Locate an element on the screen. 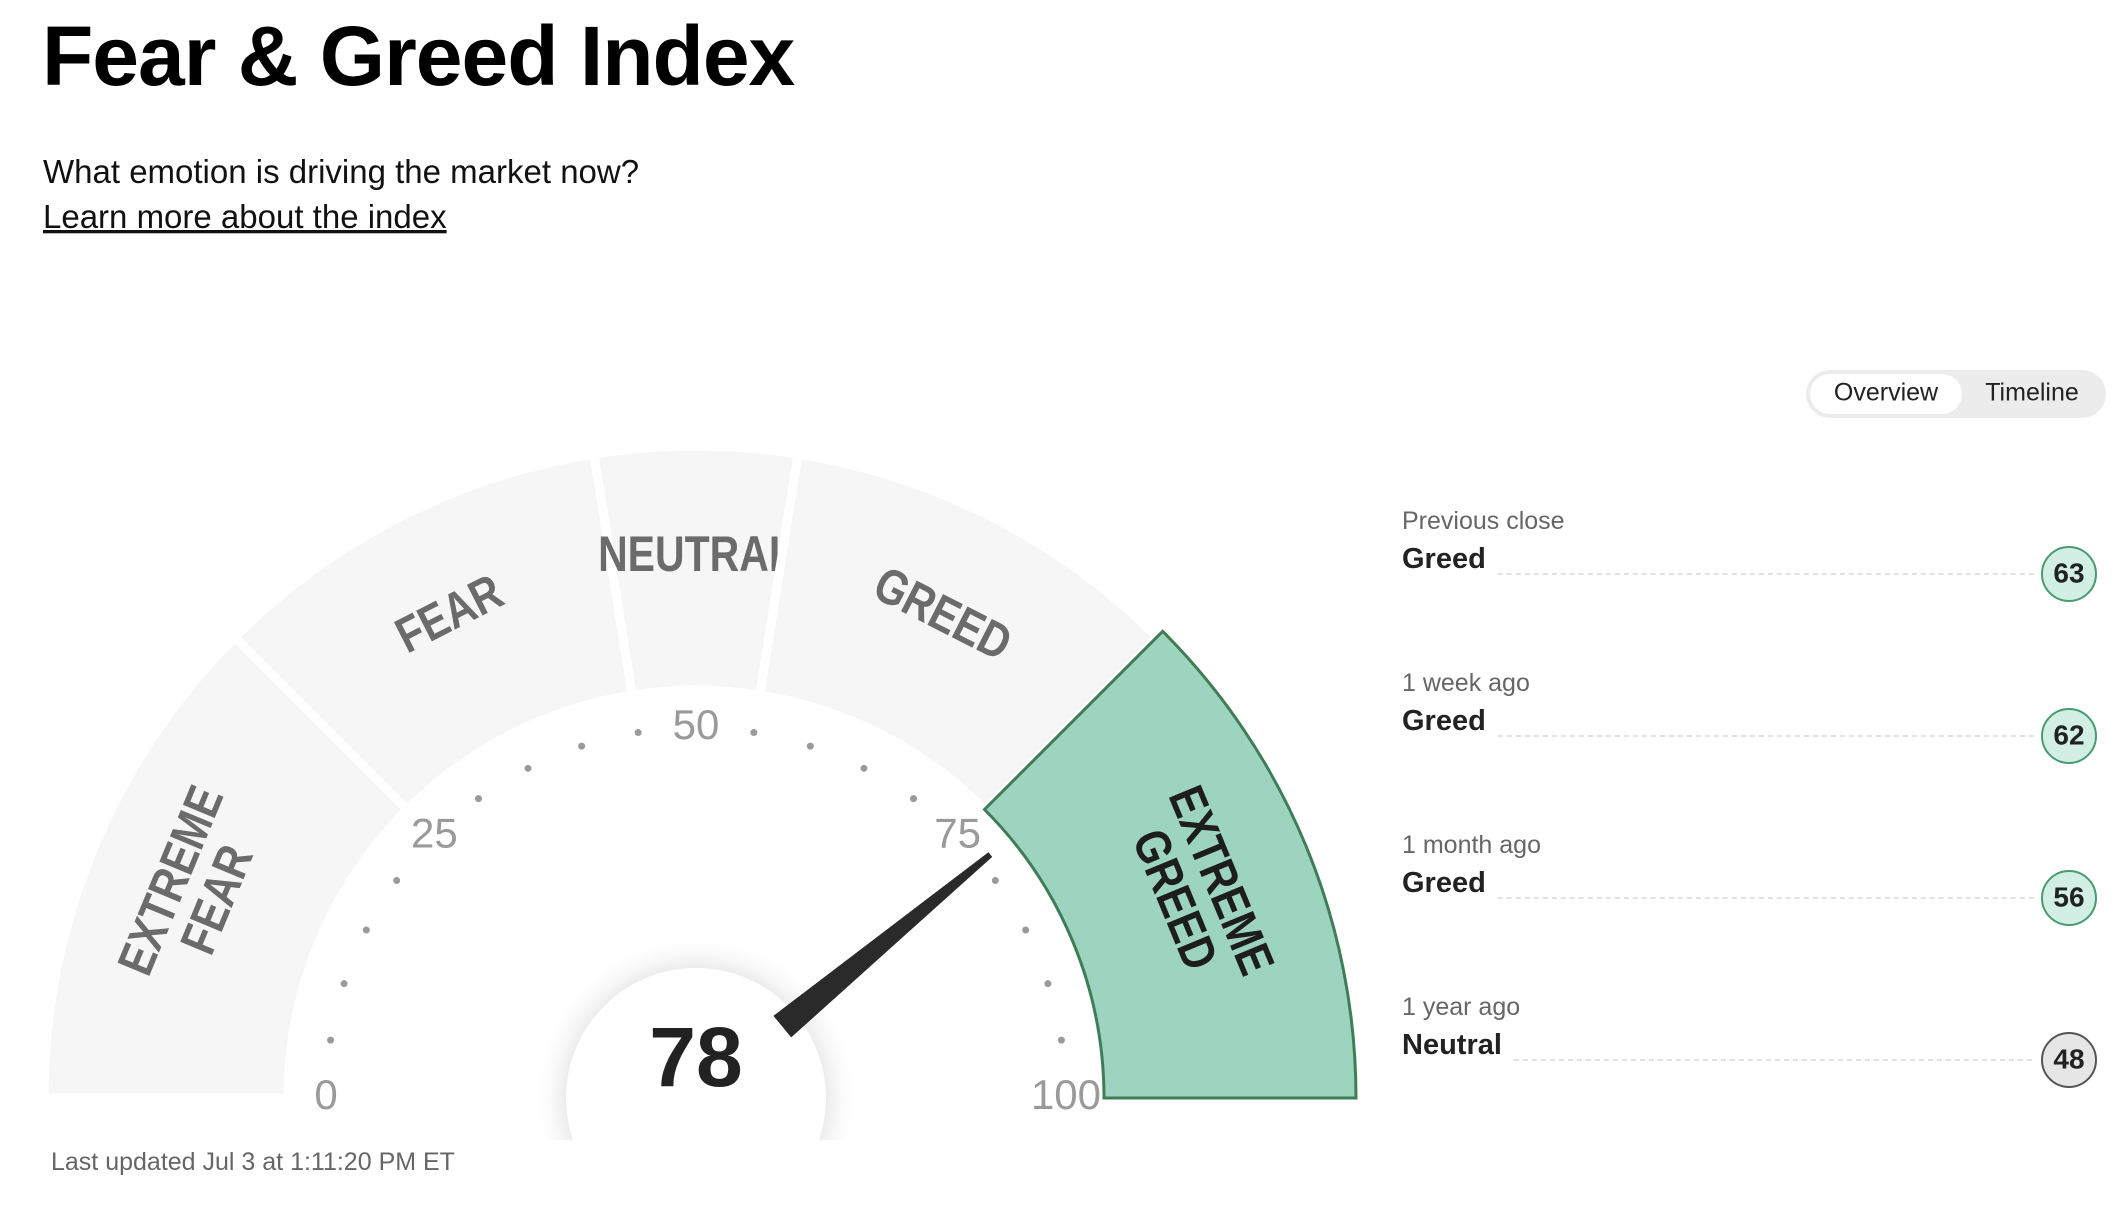  history-value: 48 is located at coordinates (2068, 1058).